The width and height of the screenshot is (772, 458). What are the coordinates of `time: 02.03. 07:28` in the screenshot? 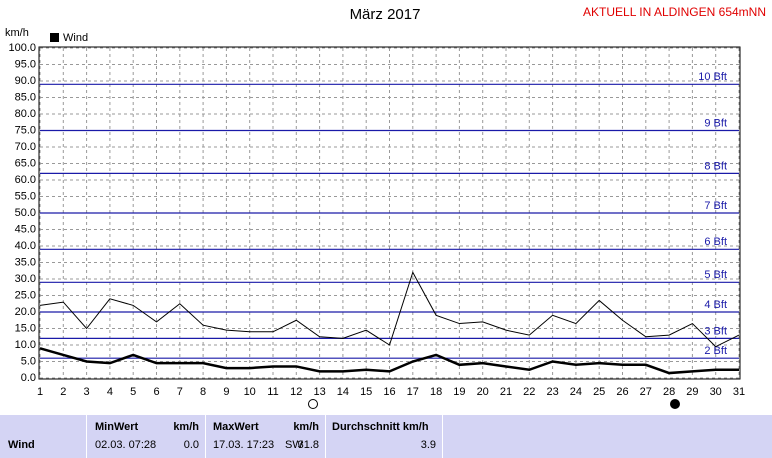 It's located at (126, 445).